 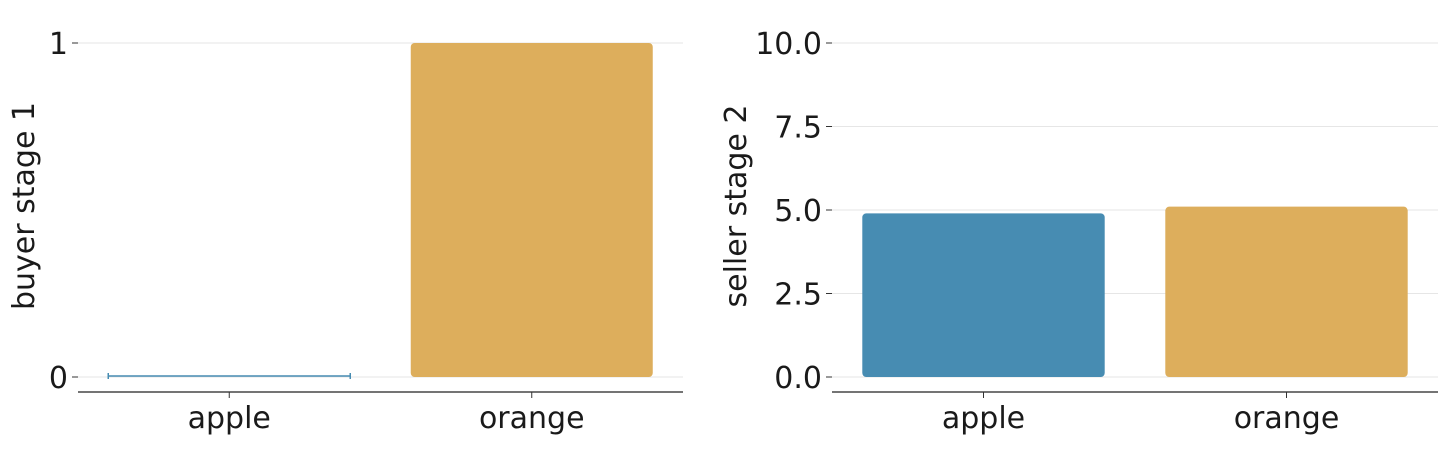 What do you see at coordinates (736, 206) in the screenshot?
I see `y-axis-label: seller stage 2` at bounding box center [736, 206].